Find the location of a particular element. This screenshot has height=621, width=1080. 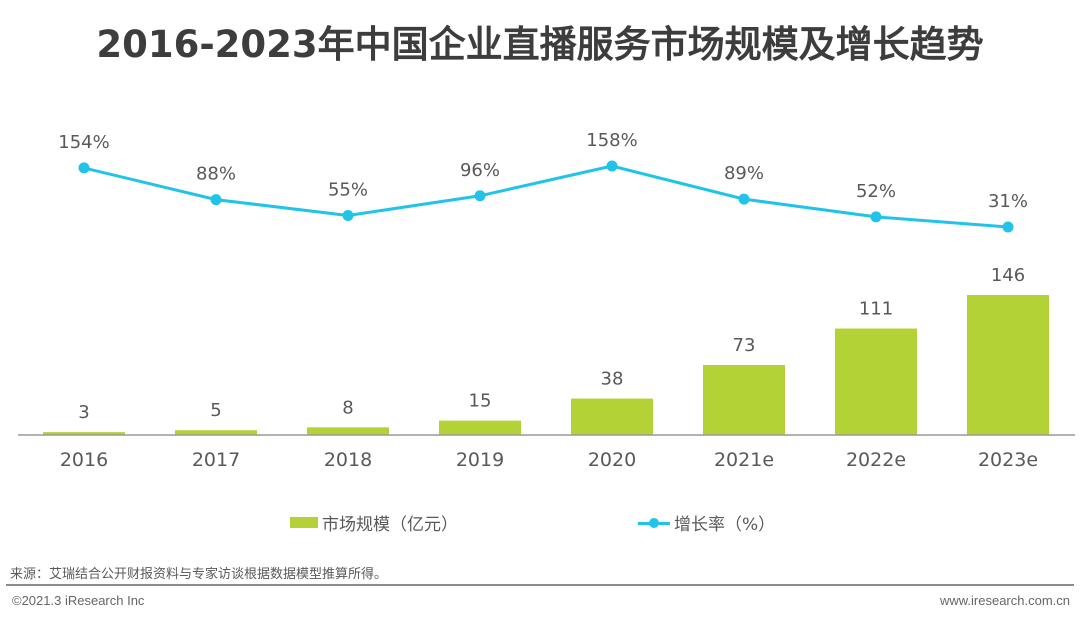

x-tick-label-2018: 2018 is located at coordinates (348, 460).